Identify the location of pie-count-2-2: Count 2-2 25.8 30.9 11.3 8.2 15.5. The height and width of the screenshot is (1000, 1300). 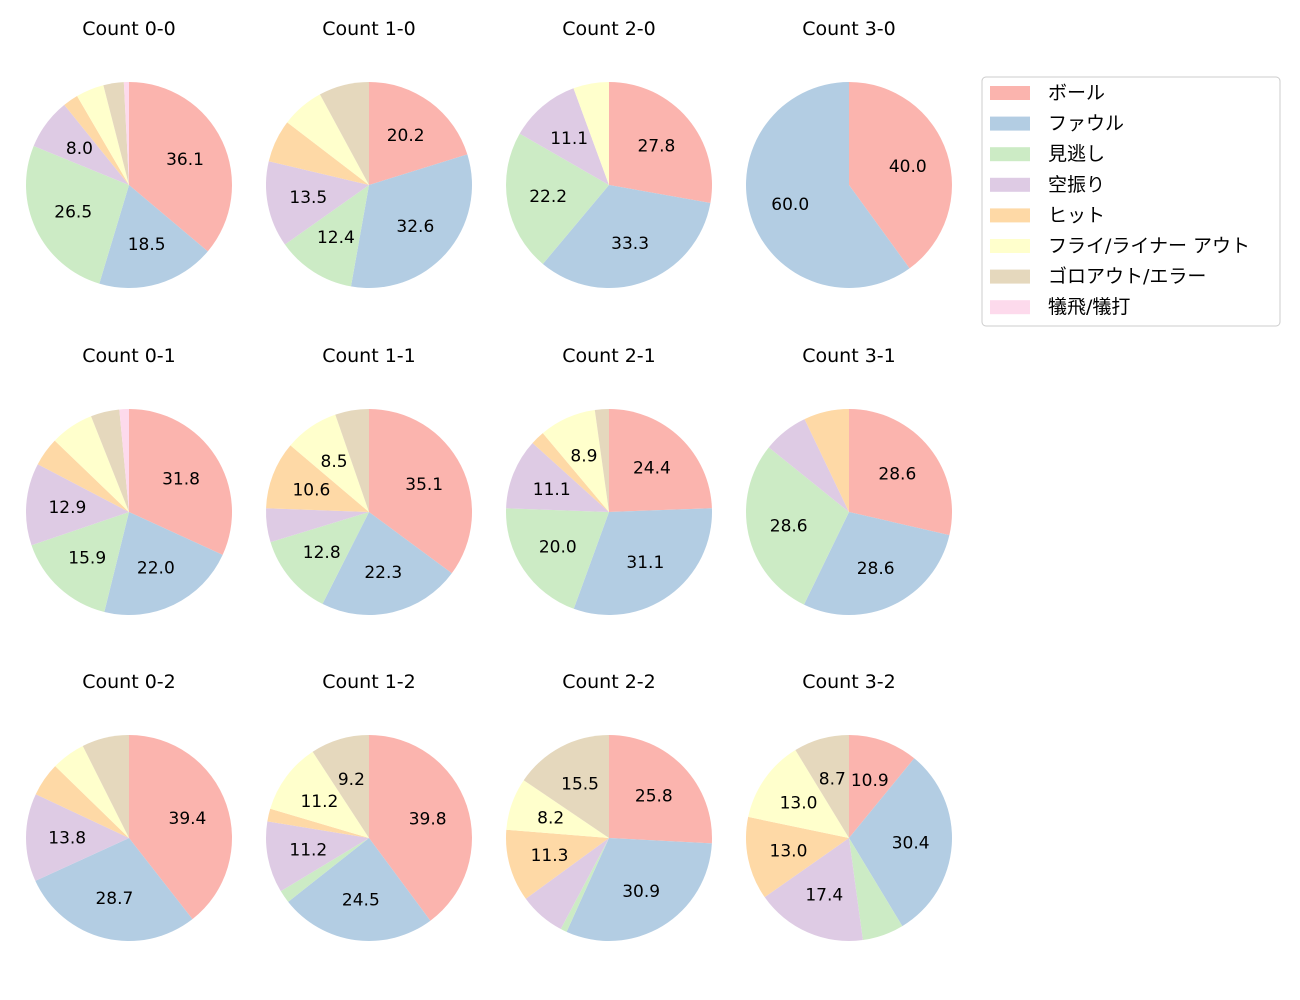
(609, 806).